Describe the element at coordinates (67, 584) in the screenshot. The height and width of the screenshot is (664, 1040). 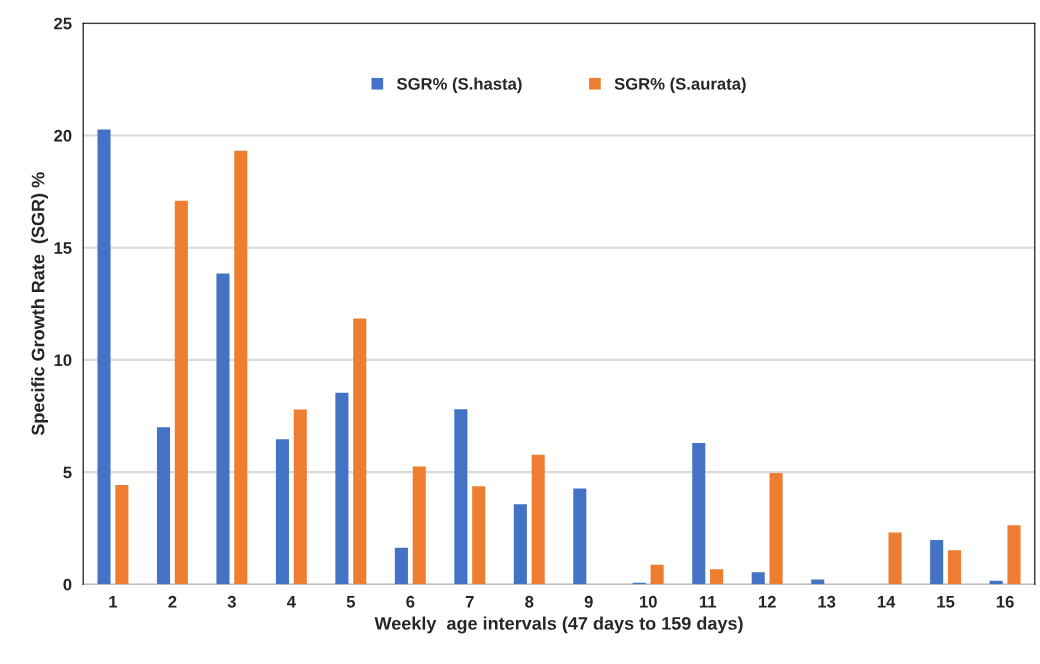
I see `y-tick-label: 0` at that location.